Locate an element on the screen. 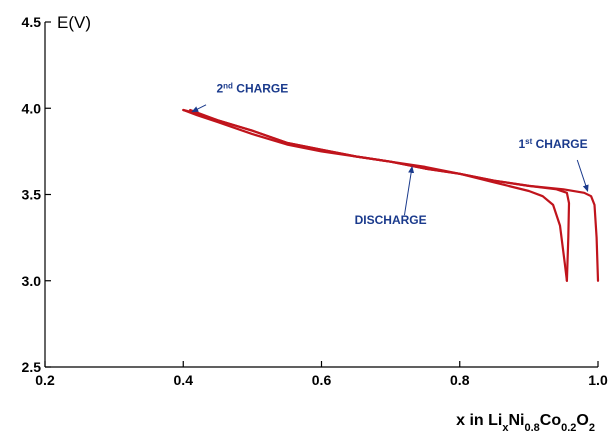  discharge-text: DISCHARGE is located at coordinates (391, 220).